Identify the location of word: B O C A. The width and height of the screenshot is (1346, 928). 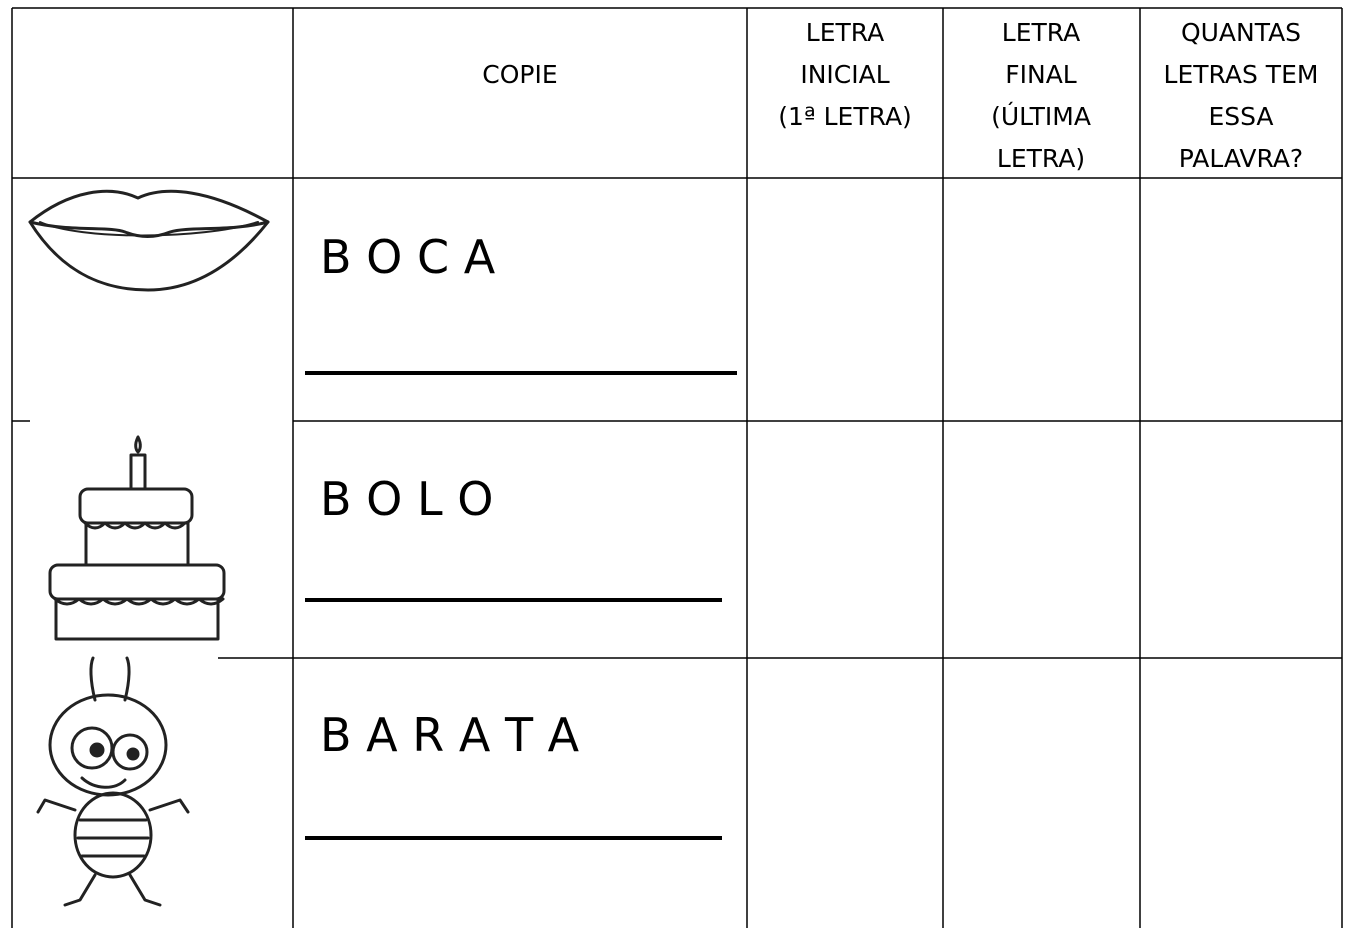
(408, 257).